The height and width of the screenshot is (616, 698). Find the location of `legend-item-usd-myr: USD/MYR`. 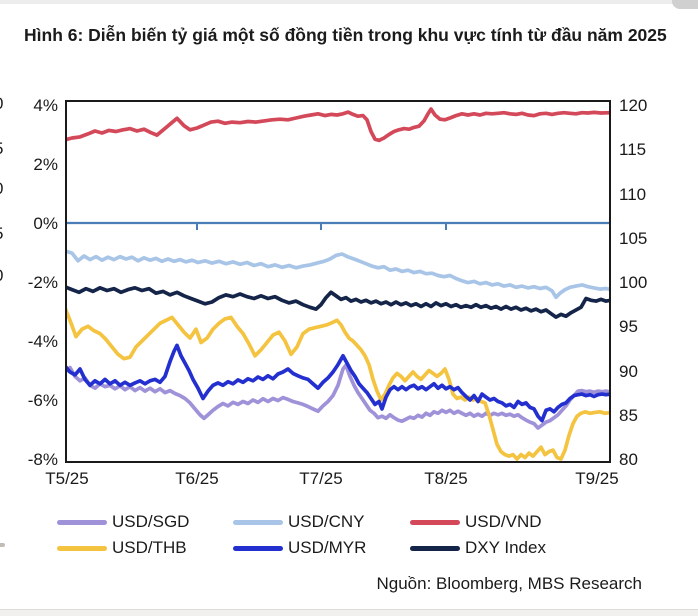

legend-item-usd-myr: USD/MYR is located at coordinates (299, 548).